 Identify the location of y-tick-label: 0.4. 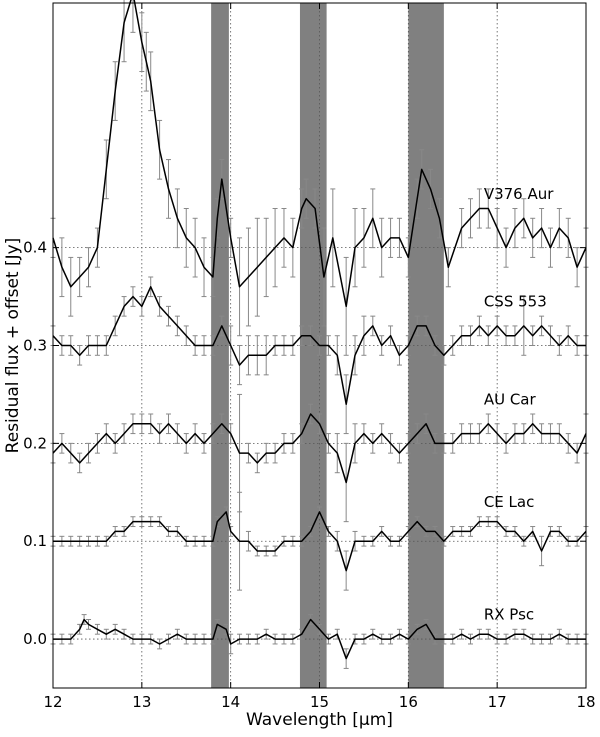
(35, 248).